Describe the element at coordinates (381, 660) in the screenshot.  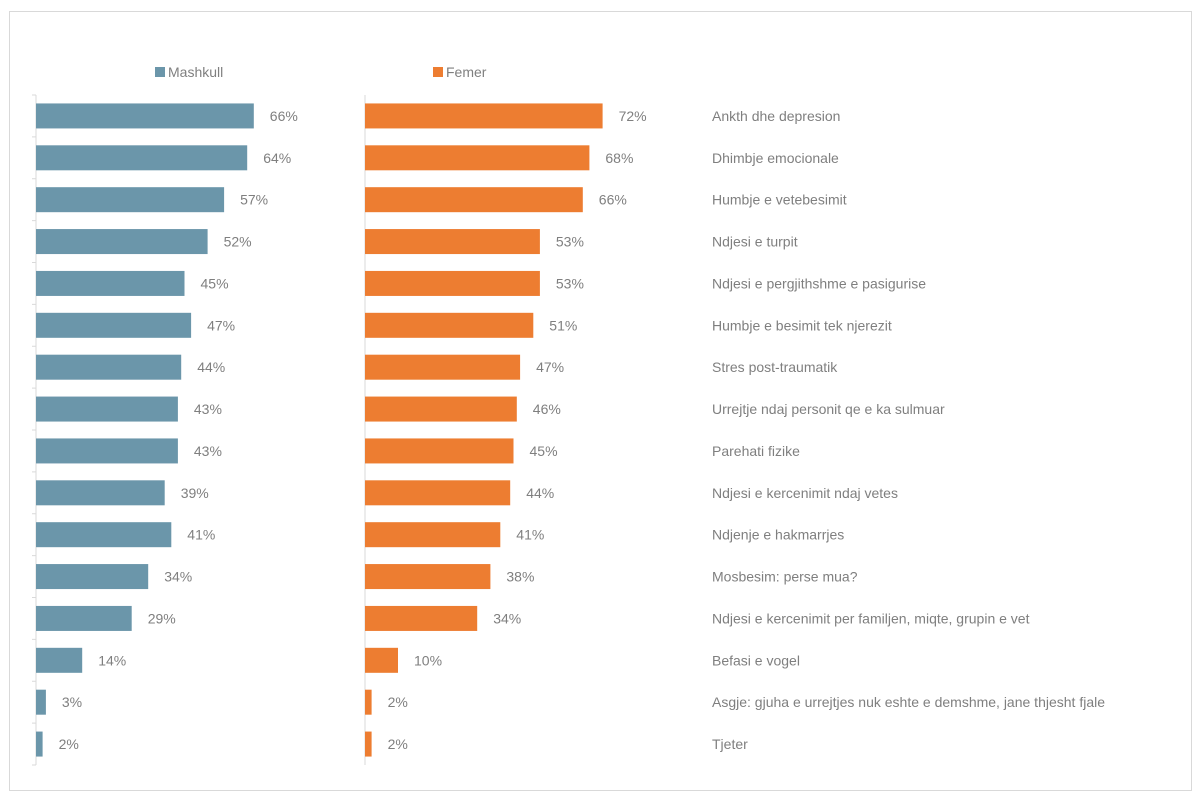
I see `bar-femer-befasi-e-vogel` at that location.